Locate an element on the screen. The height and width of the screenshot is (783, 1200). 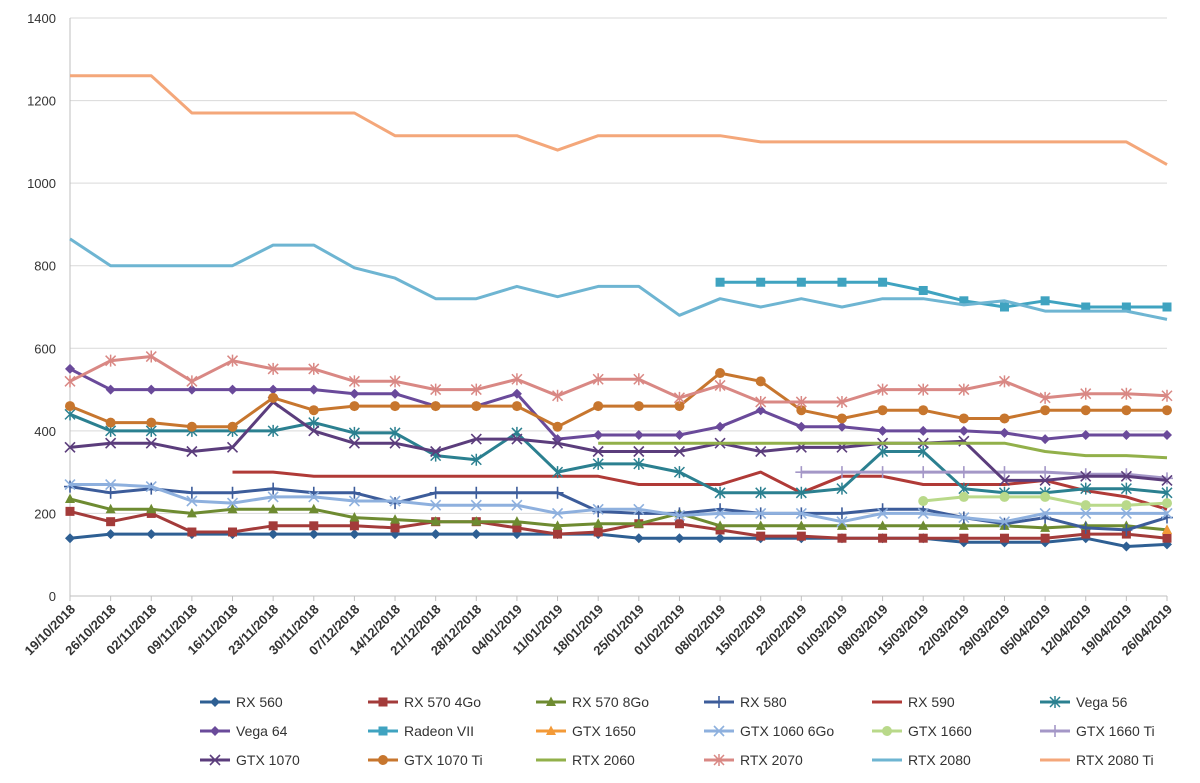
y-tick-label: 400 is located at coordinates (45, 431).